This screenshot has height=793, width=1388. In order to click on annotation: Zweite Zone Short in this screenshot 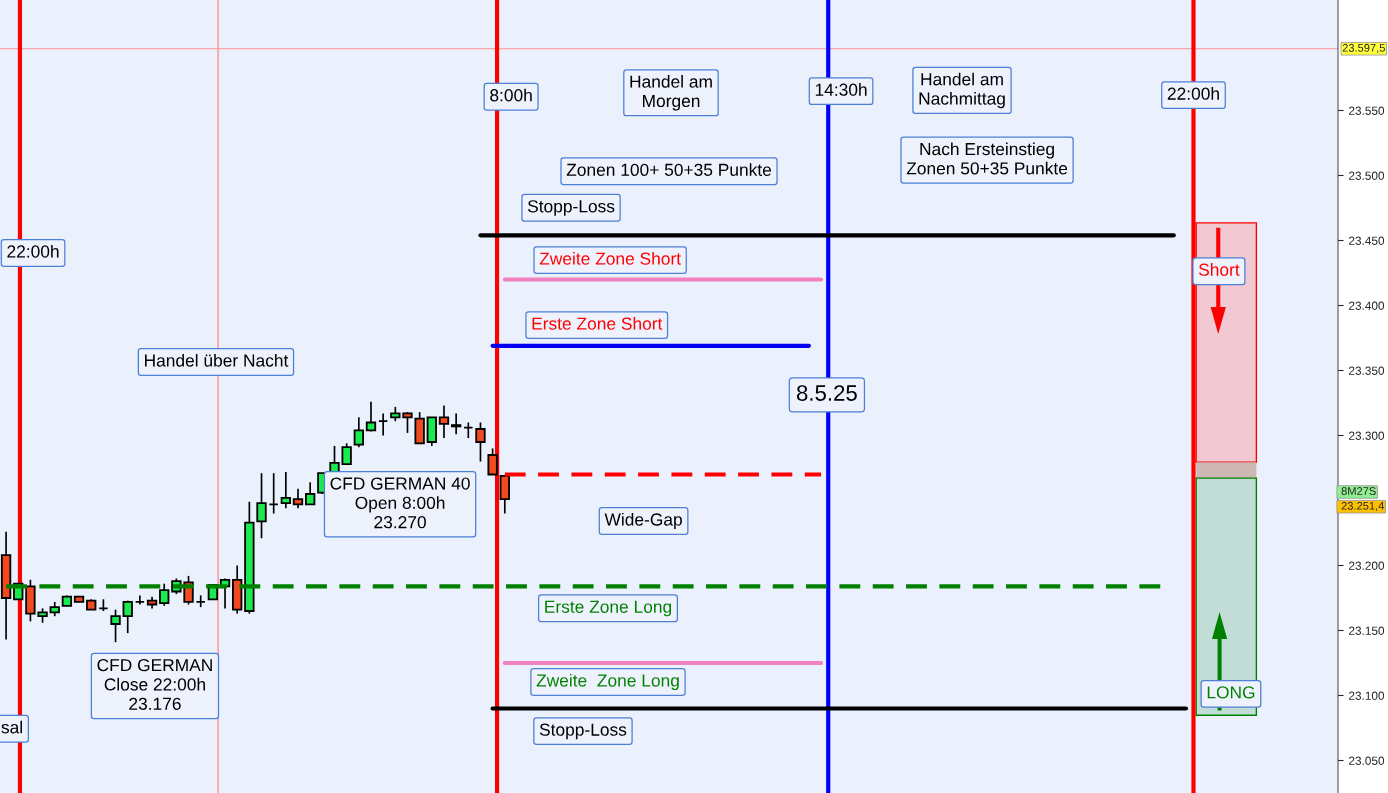, I will do `click(610, 258)`.